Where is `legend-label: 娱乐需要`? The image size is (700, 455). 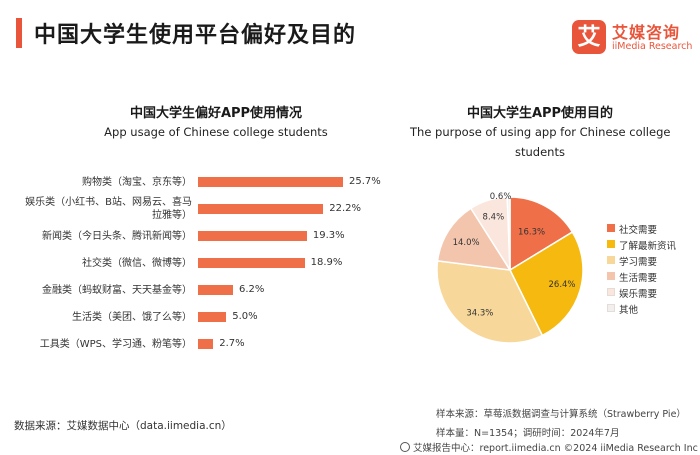
legend-label: 娱乐需要 is located at coordinates (638, 294).